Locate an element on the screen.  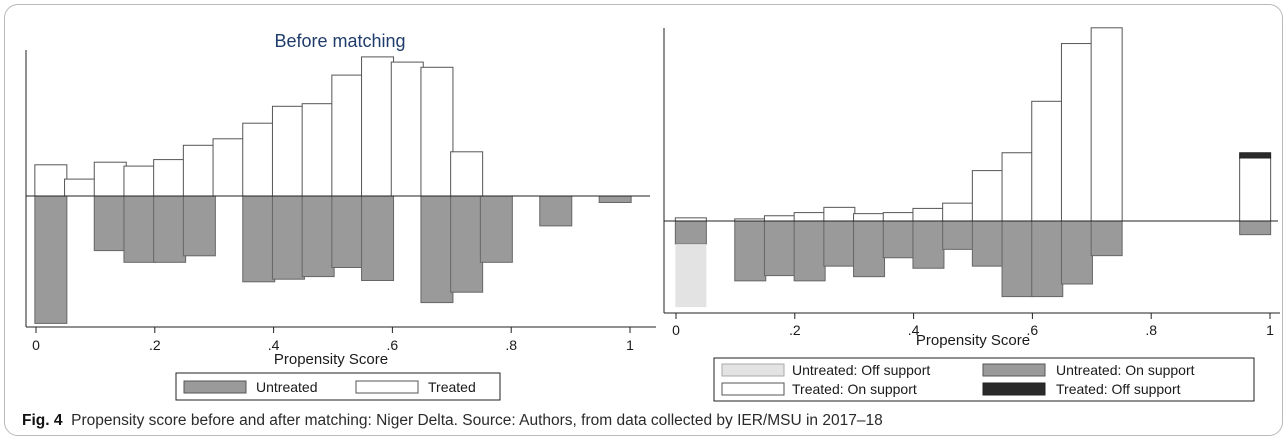
legend-label-untreated-off: Untreated: Off support is located at coordinates (861, 370).